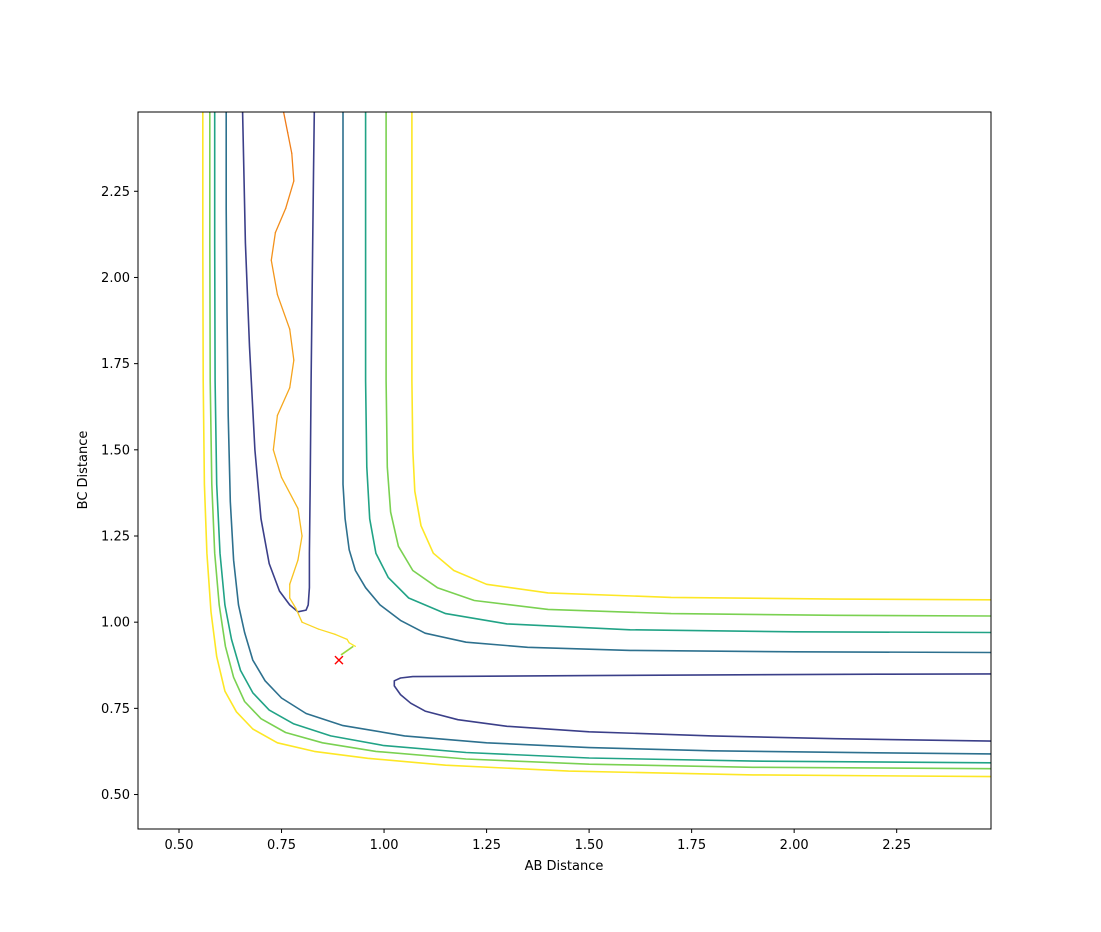 Image resolution: width=1101 pixels, height=932 pixels. Describe the element at coordinates (347, 650) in the screenshot. I see `trajectory-start-segment` at that location.